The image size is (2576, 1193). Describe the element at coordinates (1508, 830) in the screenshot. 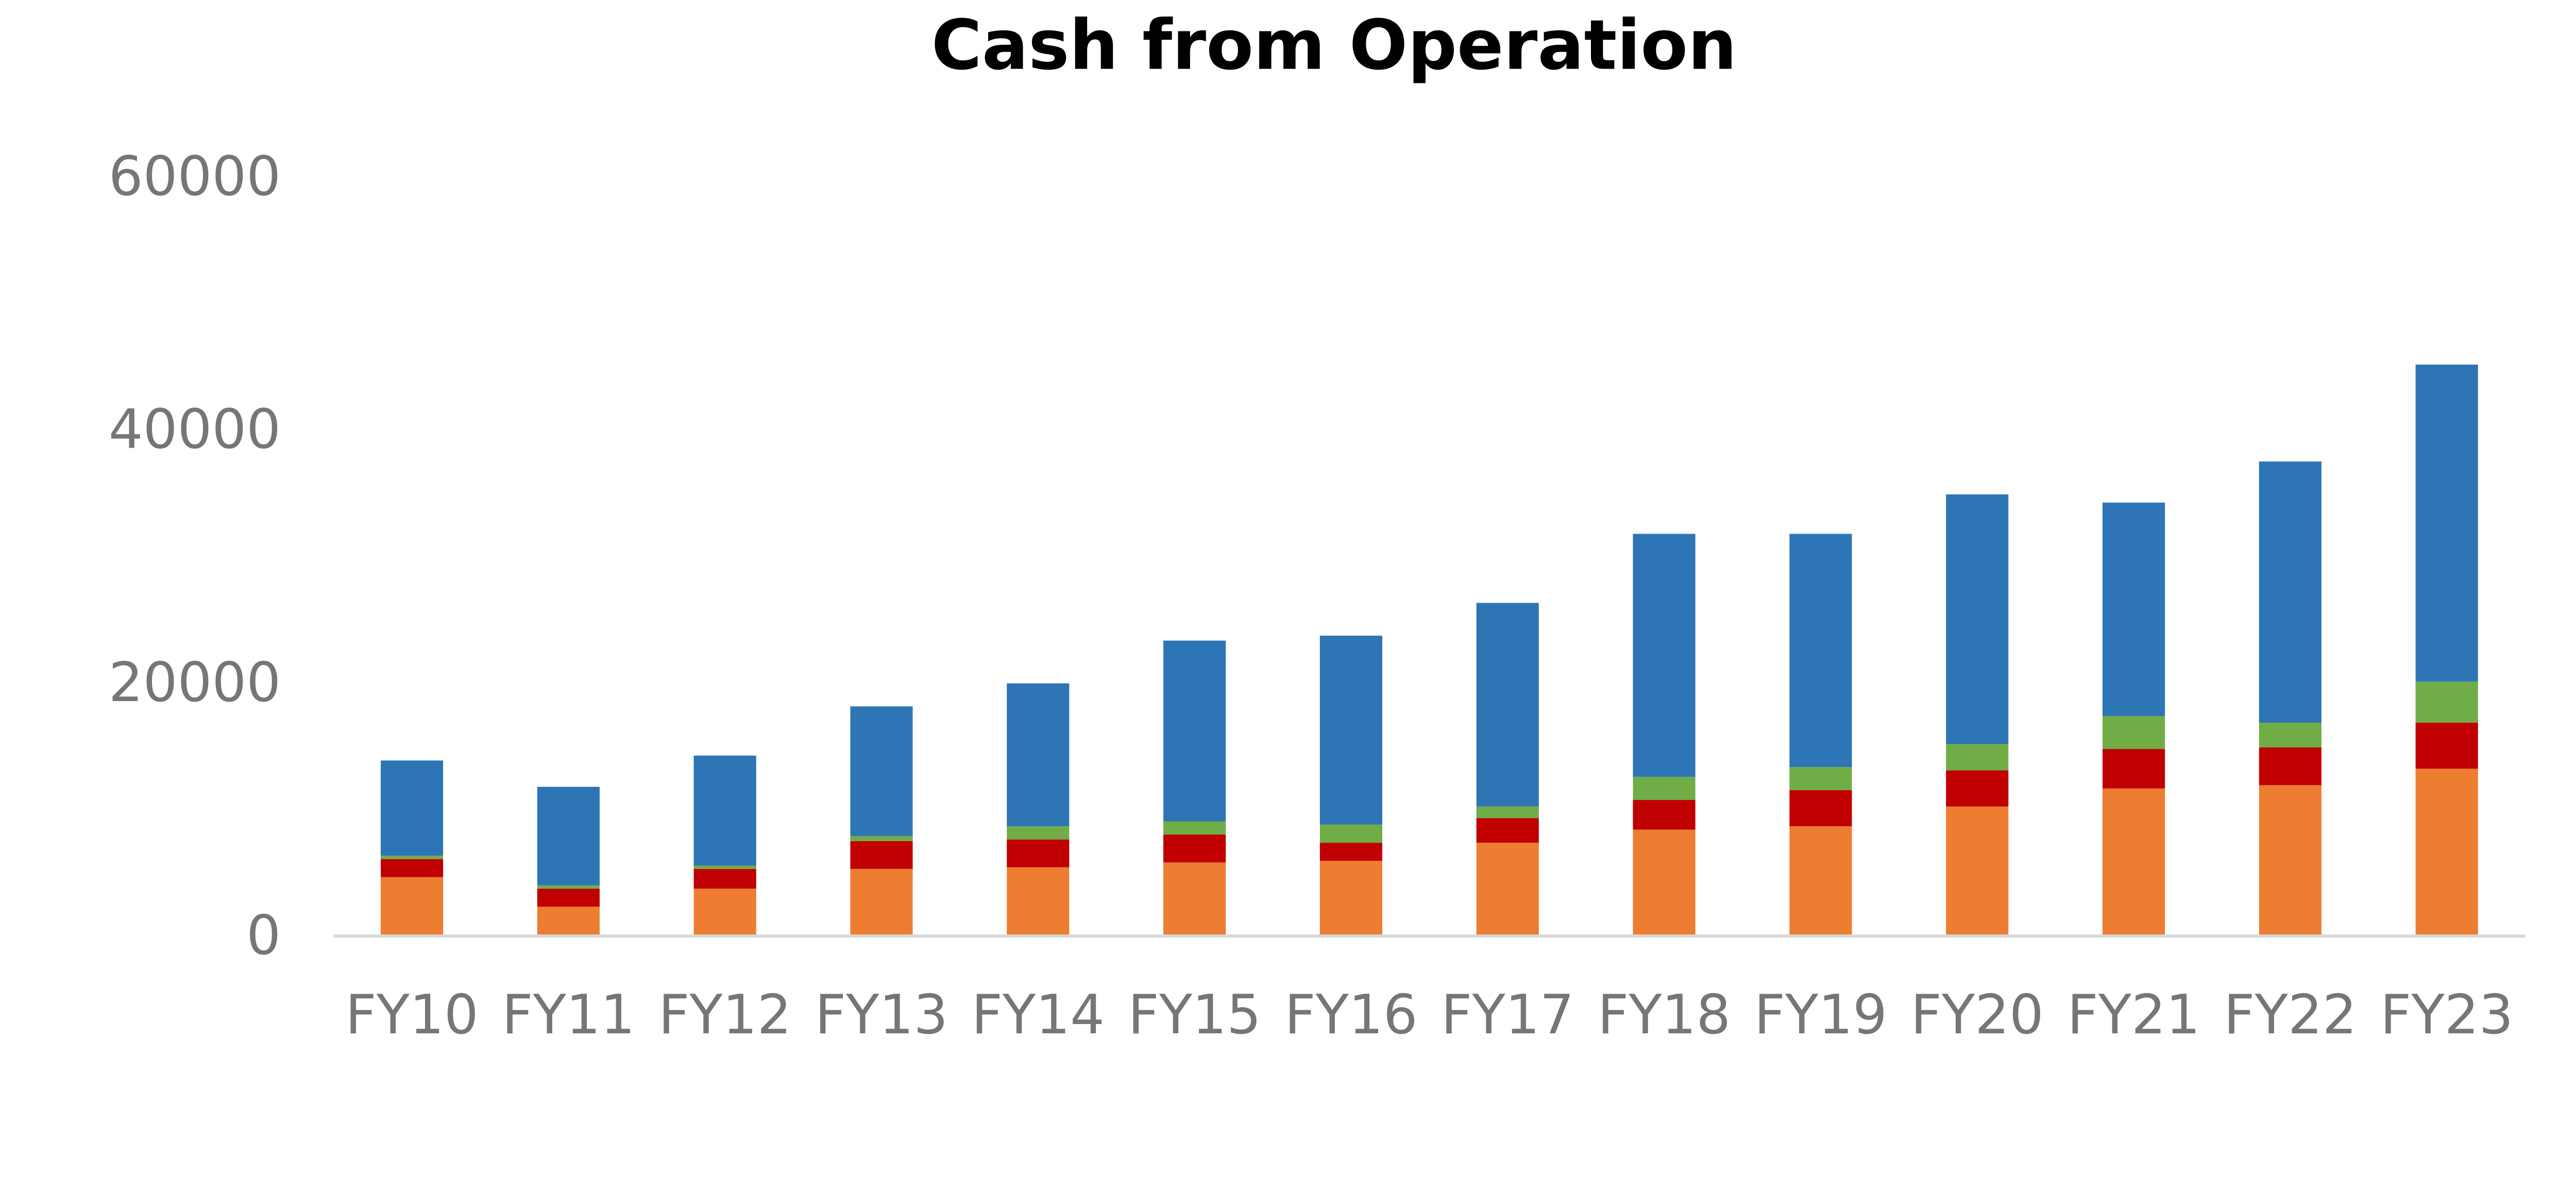

I see `bar-segment-fy17-s2` at that location.